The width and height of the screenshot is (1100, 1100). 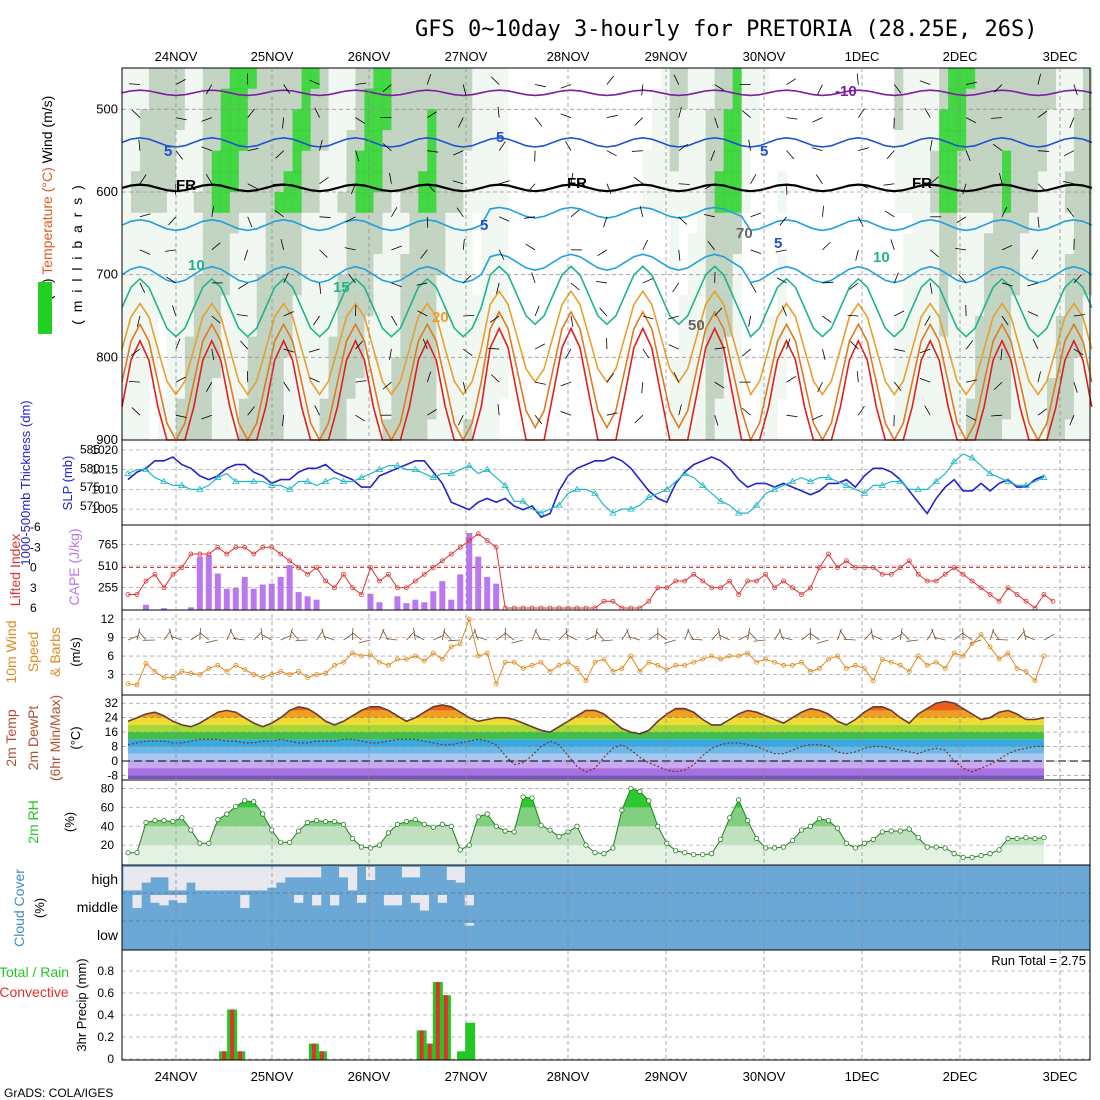 I want to click on date-label-top: 29NOV, so click(x=666, y=56).